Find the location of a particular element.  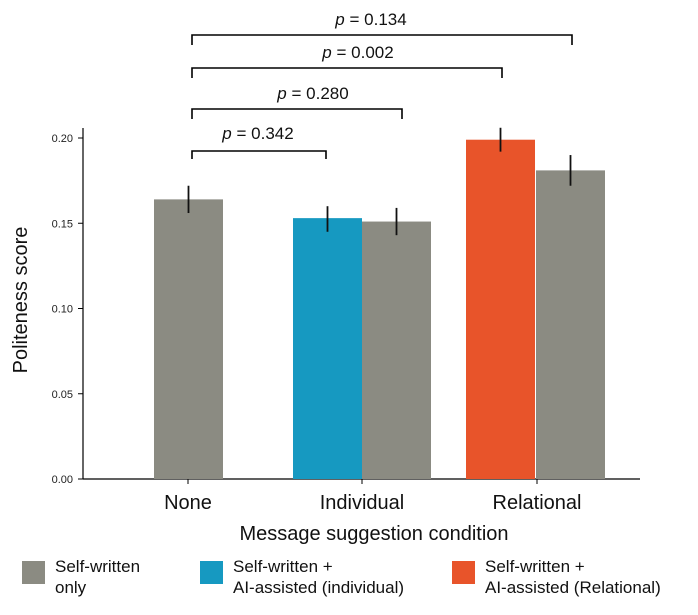

legend-item-ai-individual: Self-written + AI-assisted (individual) is located at coordinates (302, 577).